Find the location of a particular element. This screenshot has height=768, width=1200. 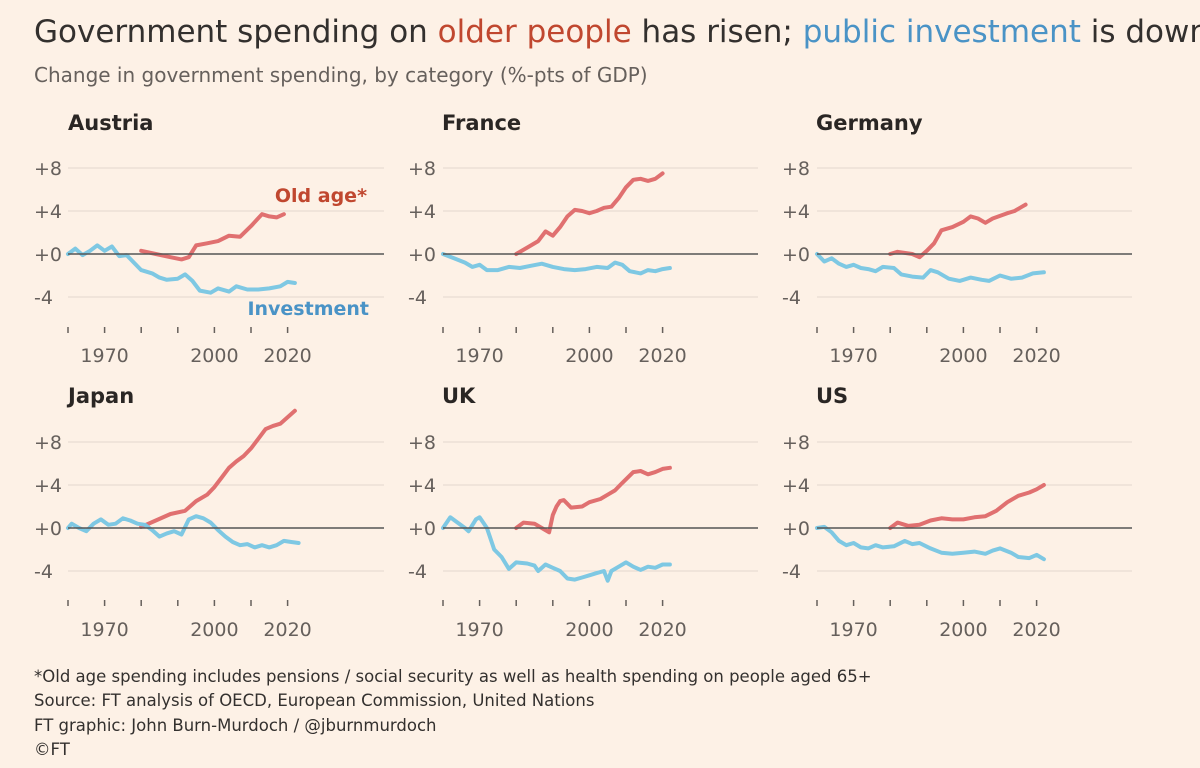

old-age-line-austria is located at coordinates (212, 237).